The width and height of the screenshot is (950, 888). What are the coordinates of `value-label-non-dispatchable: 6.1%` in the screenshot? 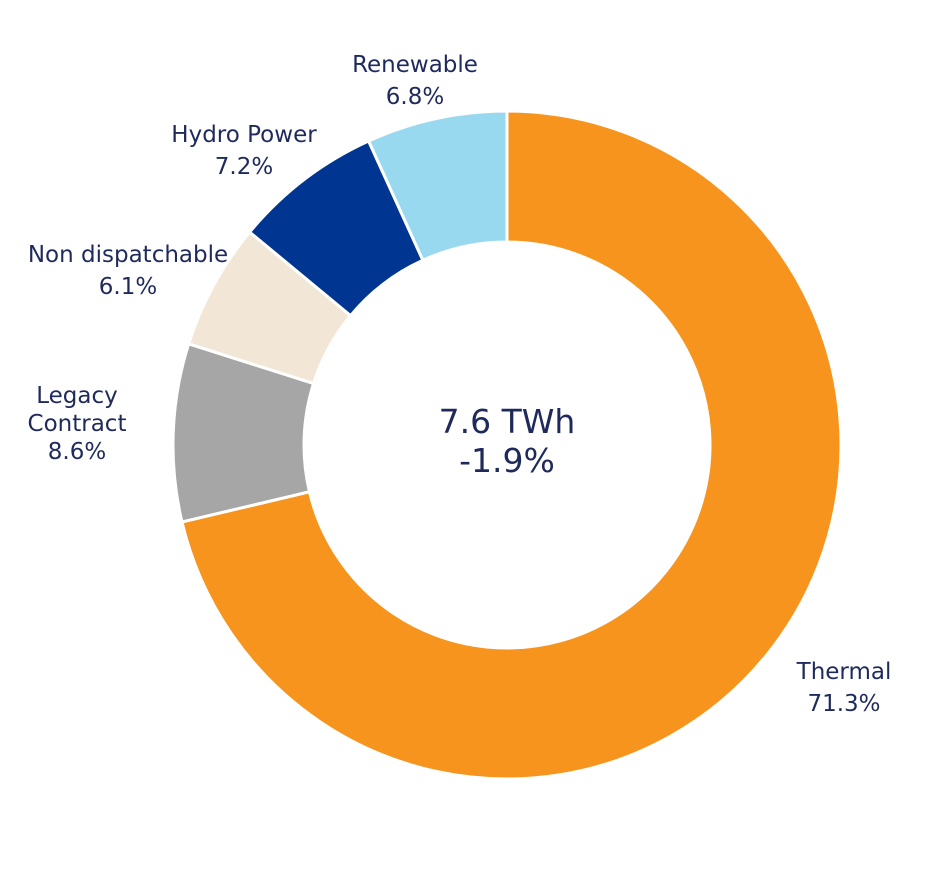 It's located at (128, 287).